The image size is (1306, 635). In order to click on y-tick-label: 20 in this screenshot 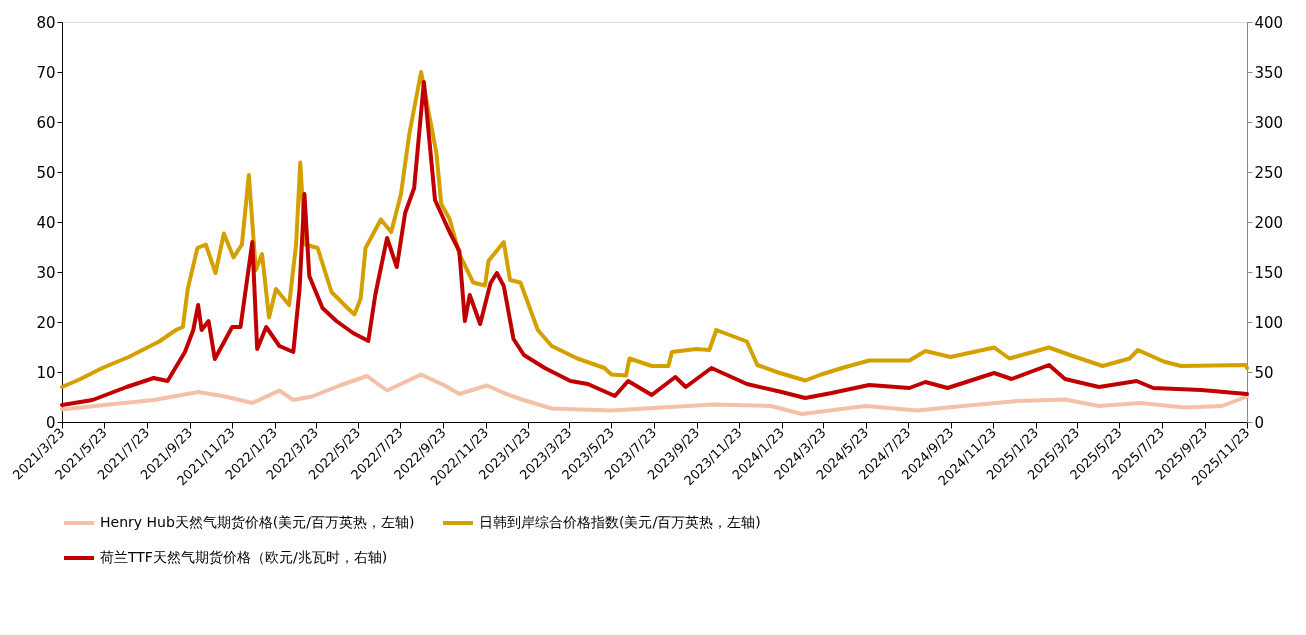, I will do `click(46, 322)`.